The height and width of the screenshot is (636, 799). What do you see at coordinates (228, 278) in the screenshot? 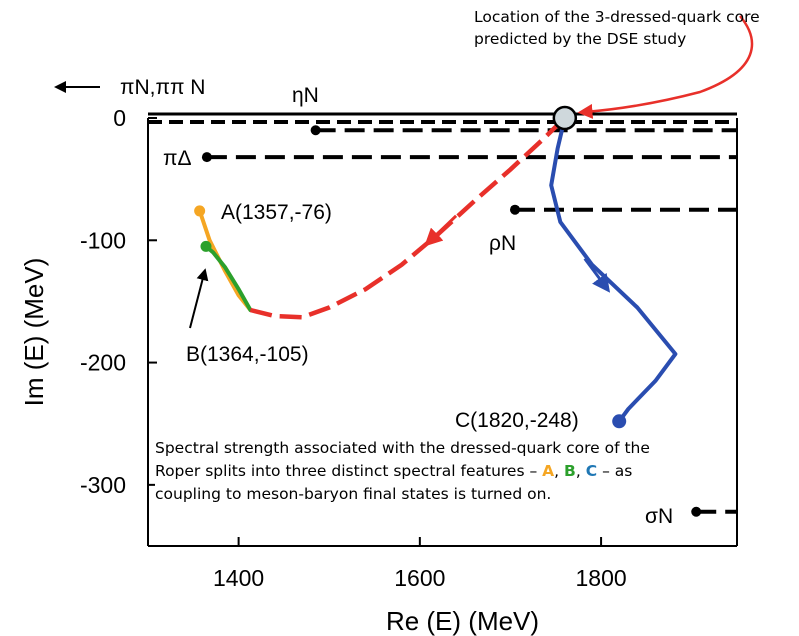
I see `series-b-line` at bounding box center [228, 278].